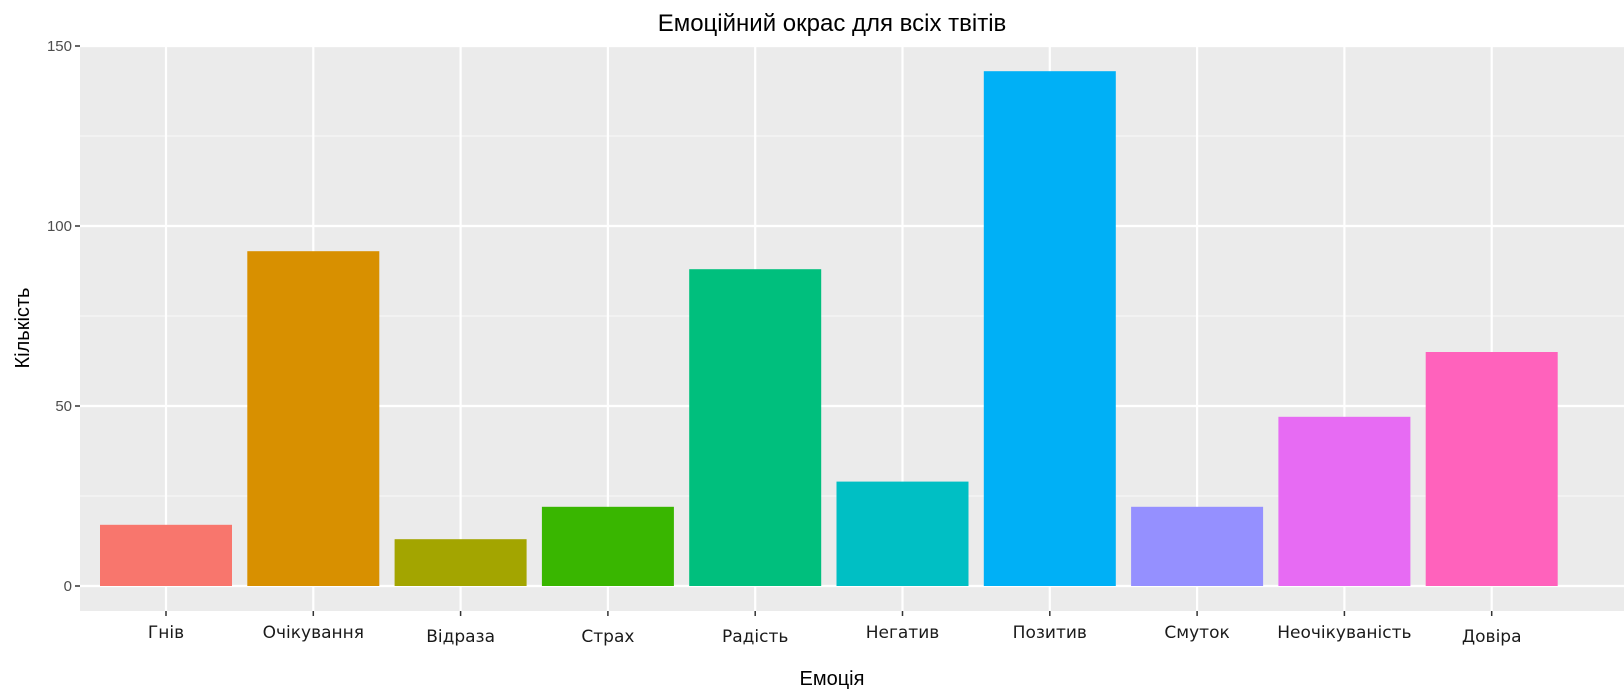  What do you see at coordinates (59, 226) in the screenshot?
I see `y-tick-label: 100` at bounding box center [59, 226].